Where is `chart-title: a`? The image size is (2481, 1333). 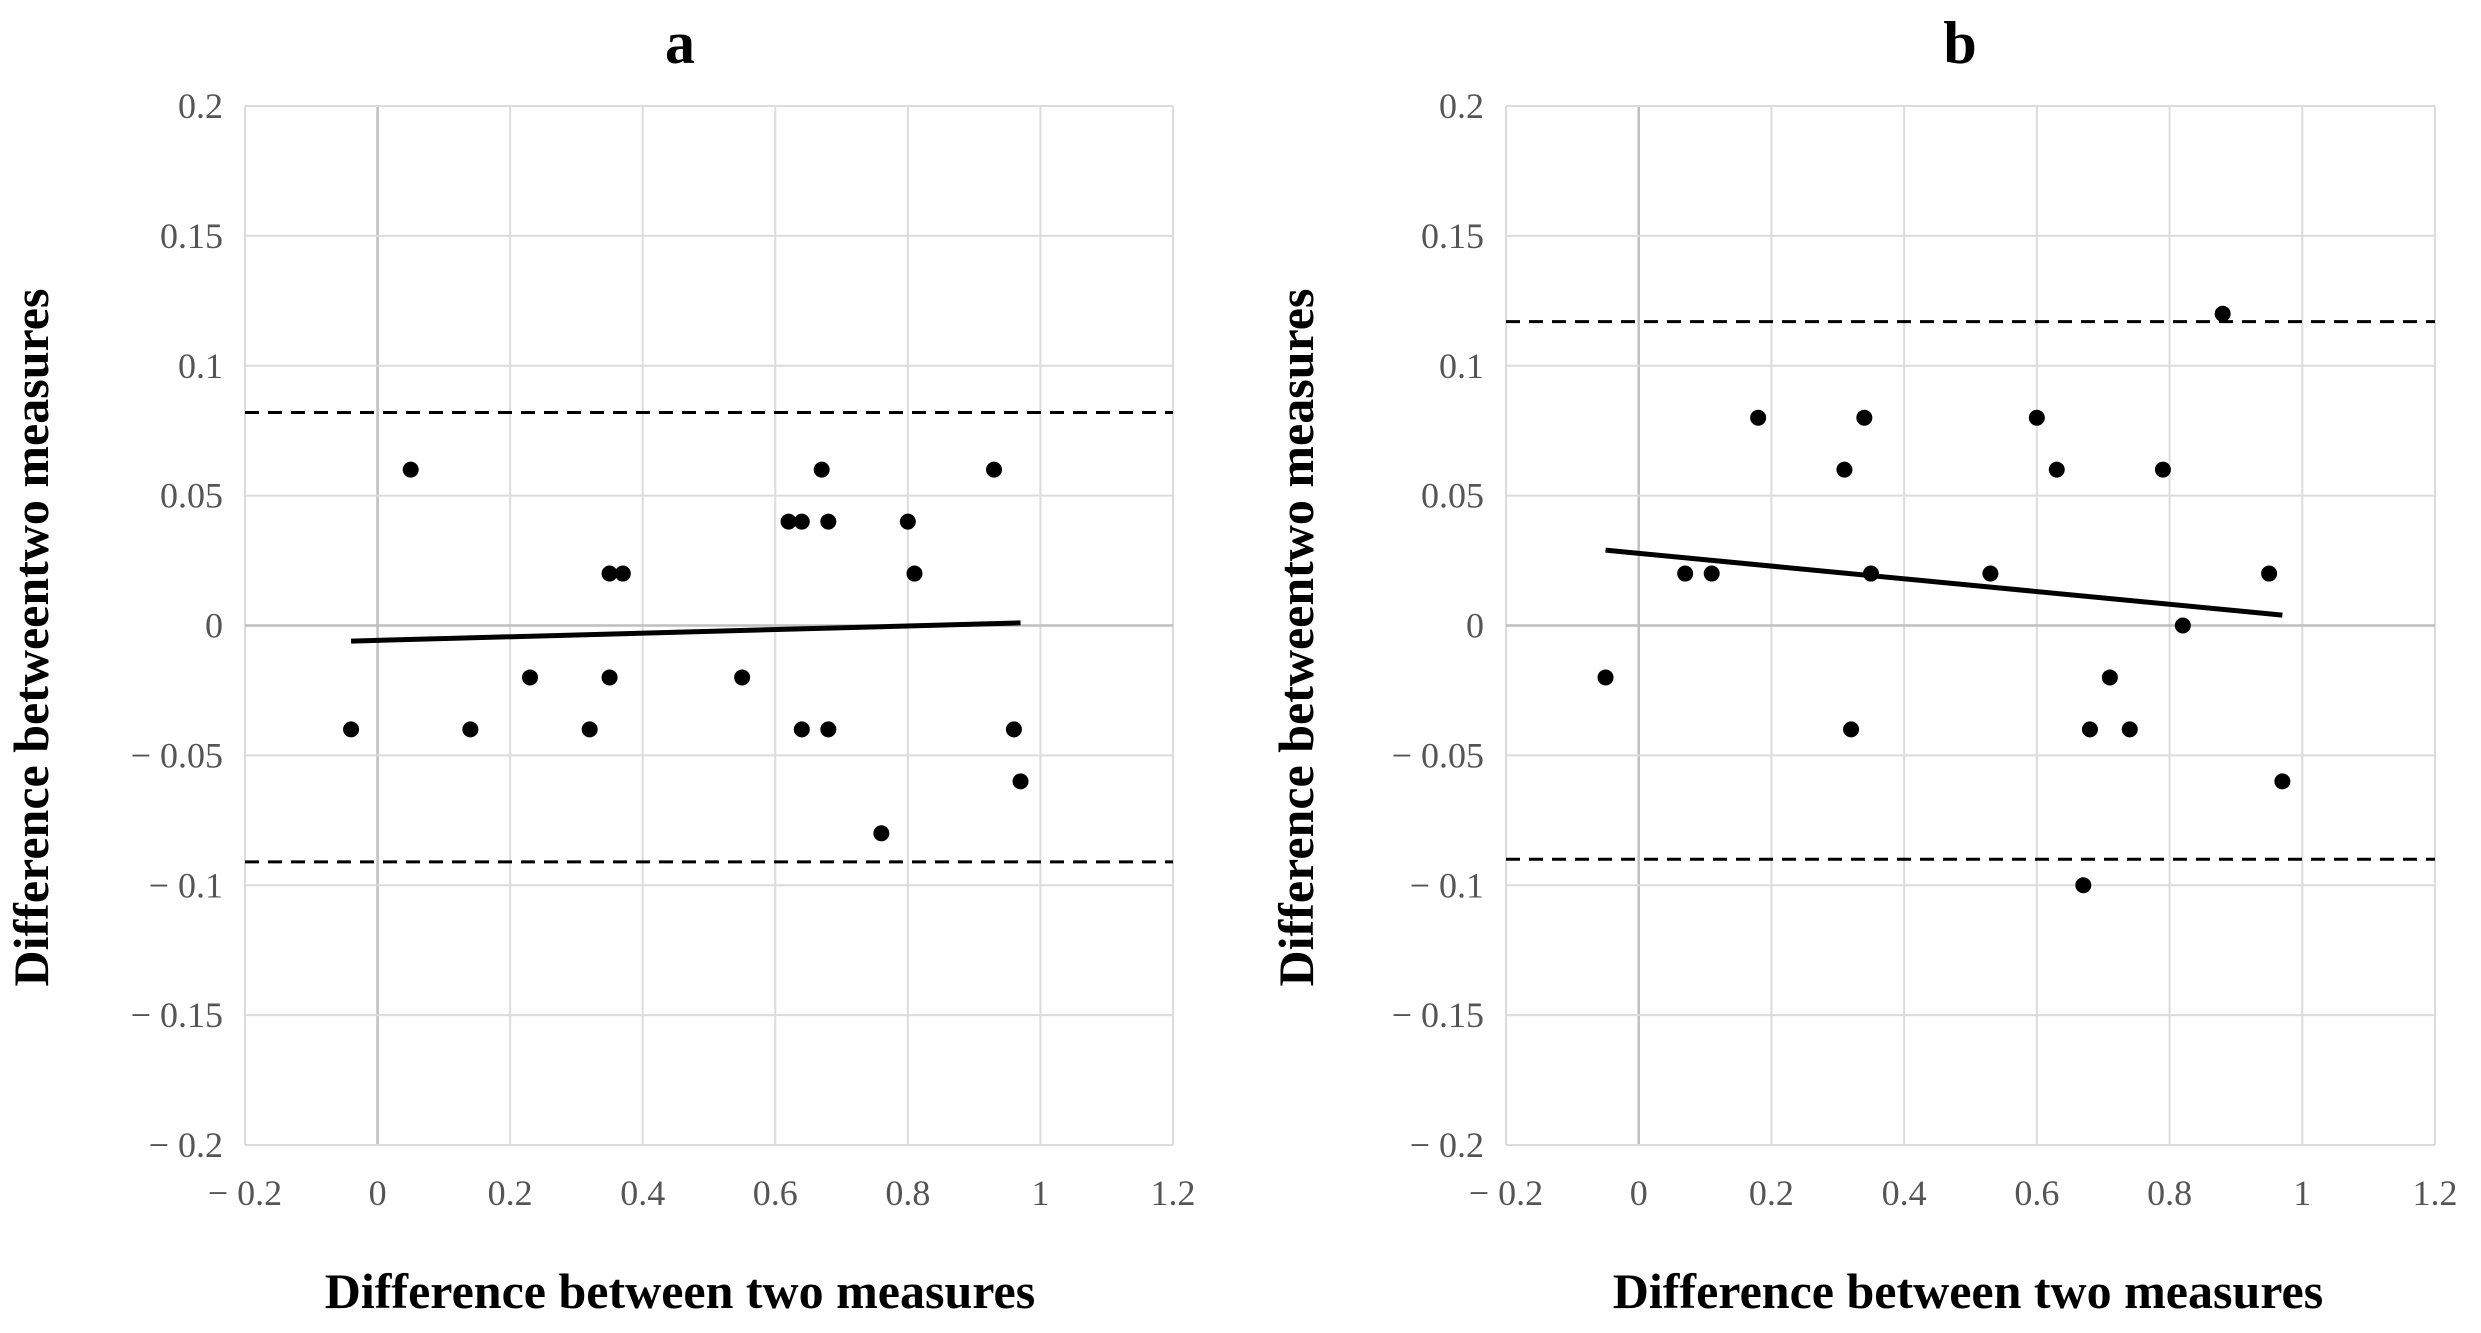
chart-title: a is located at coordinates (680, 43).